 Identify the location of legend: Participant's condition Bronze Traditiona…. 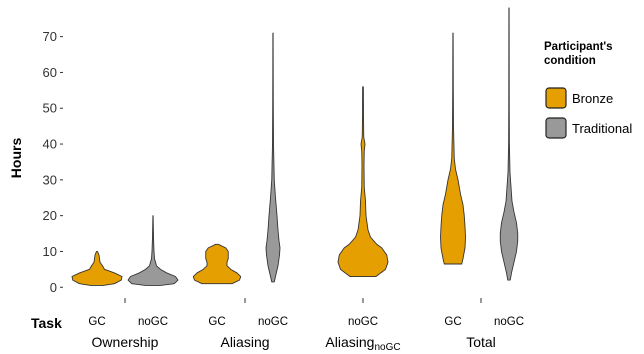
(588, 90).